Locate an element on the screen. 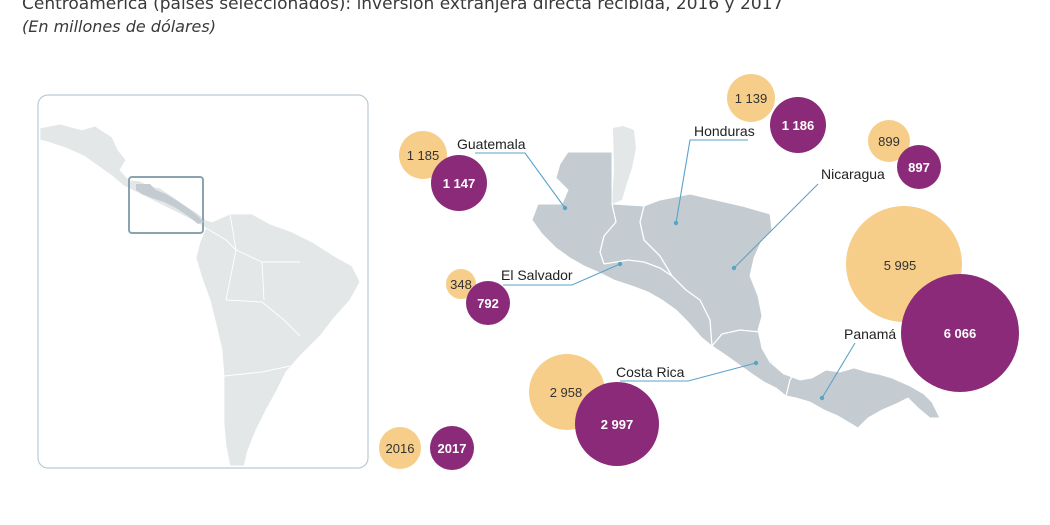  leader-dots is located at coordinates (693, 303).